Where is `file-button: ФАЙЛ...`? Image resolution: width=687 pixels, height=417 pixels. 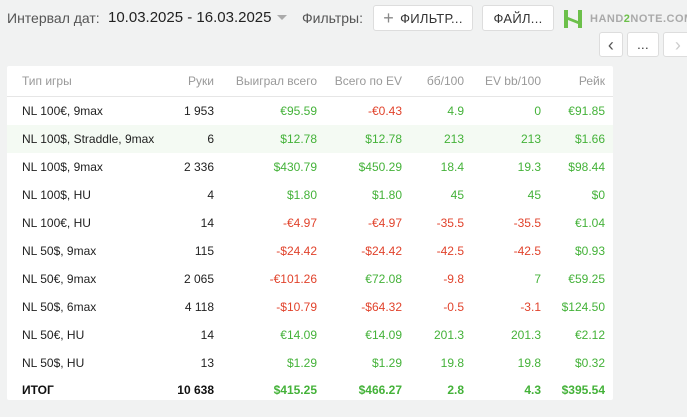
file-button: ФАЙЛ... is located at coordinates (518, 18).